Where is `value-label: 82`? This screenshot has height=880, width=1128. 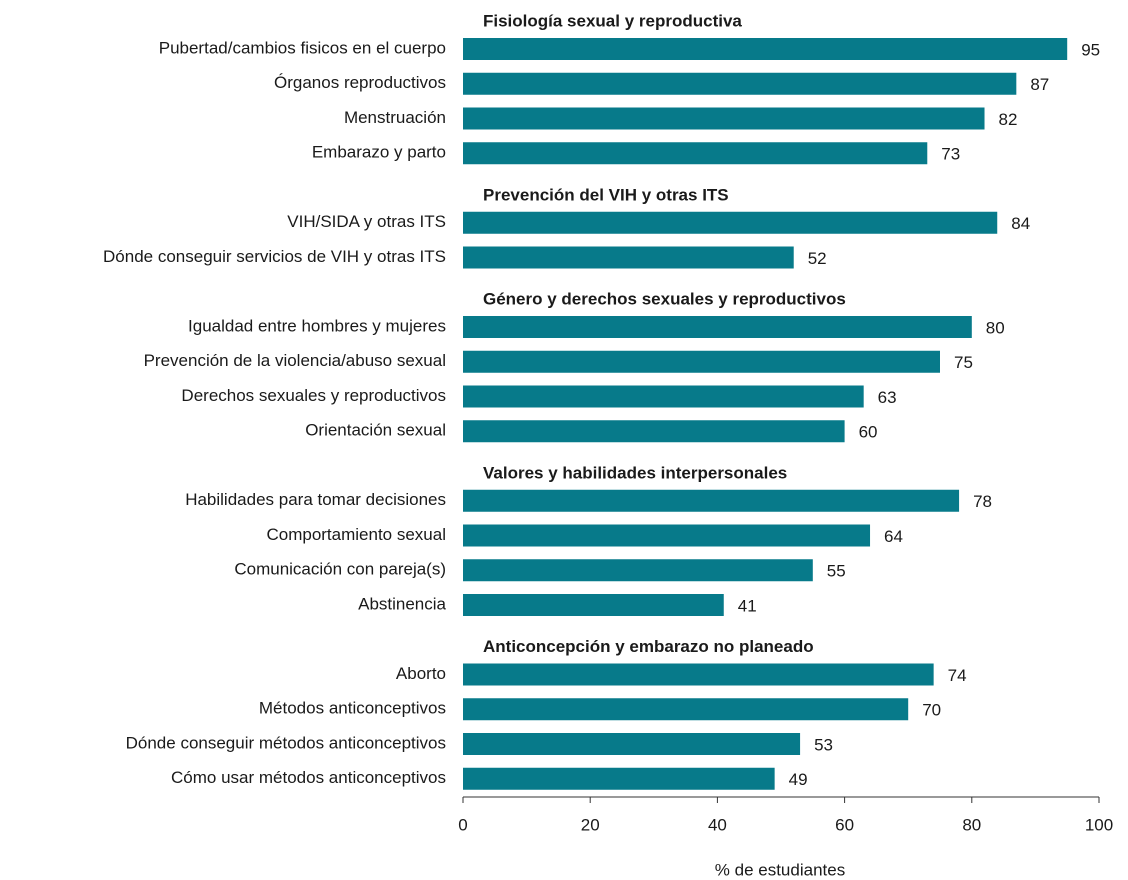 value-label: 82 is located at coordinates (1008, 119).